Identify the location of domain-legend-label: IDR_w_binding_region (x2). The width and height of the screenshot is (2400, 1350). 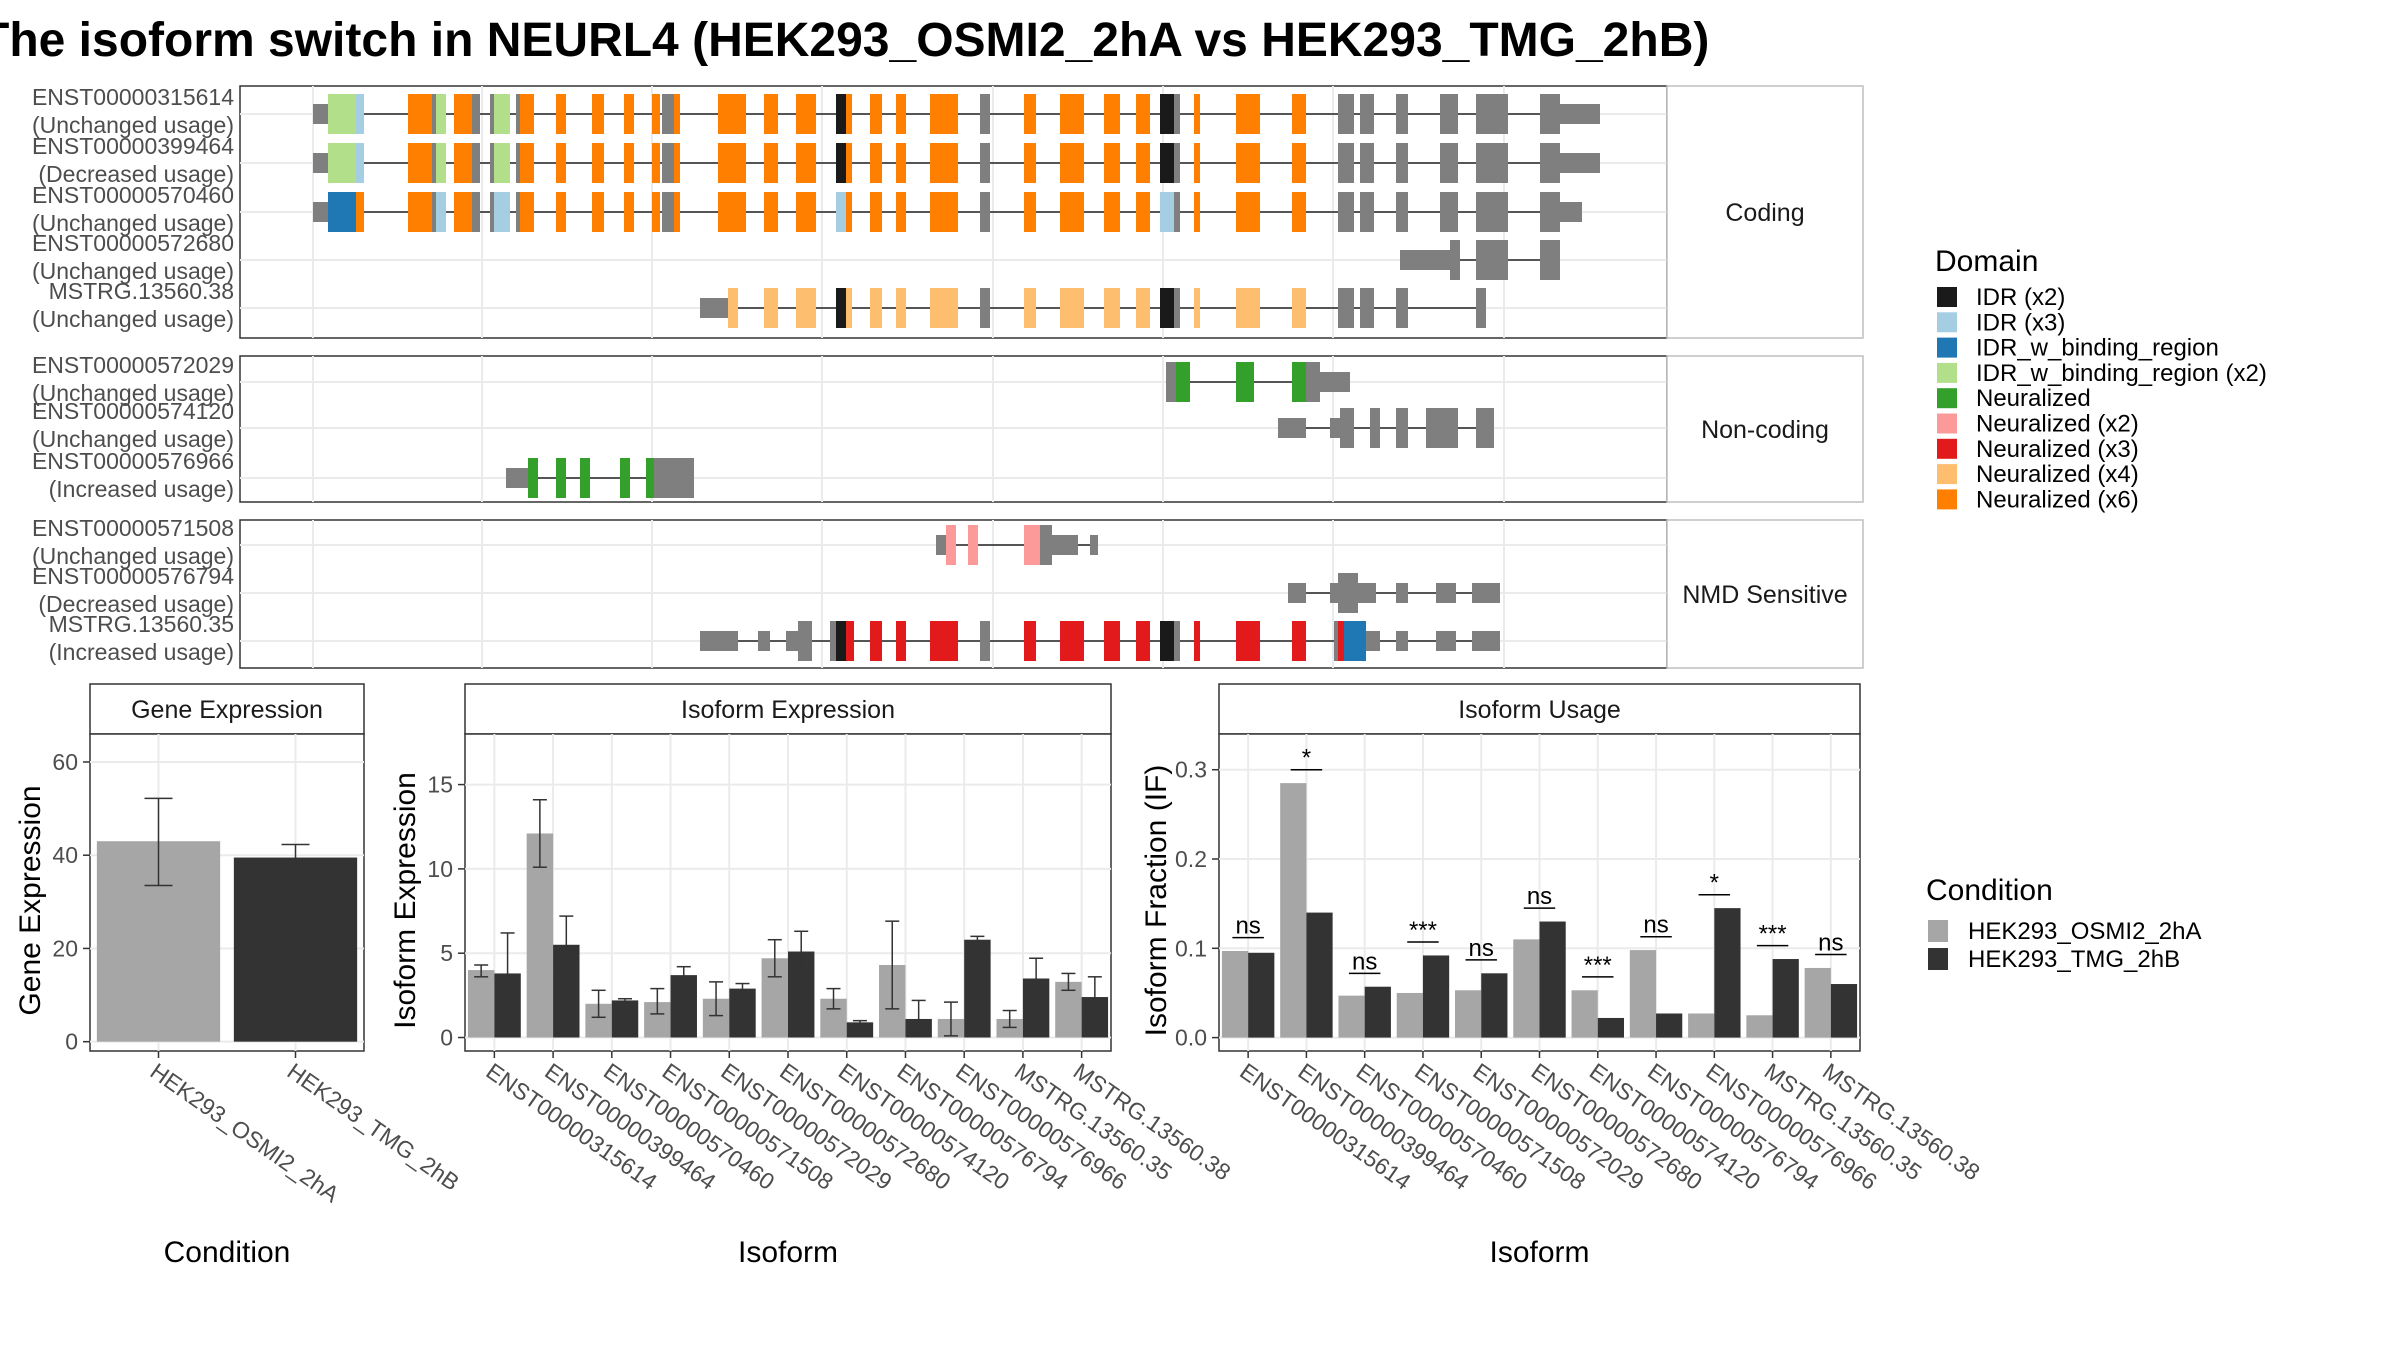
(2121, 373).